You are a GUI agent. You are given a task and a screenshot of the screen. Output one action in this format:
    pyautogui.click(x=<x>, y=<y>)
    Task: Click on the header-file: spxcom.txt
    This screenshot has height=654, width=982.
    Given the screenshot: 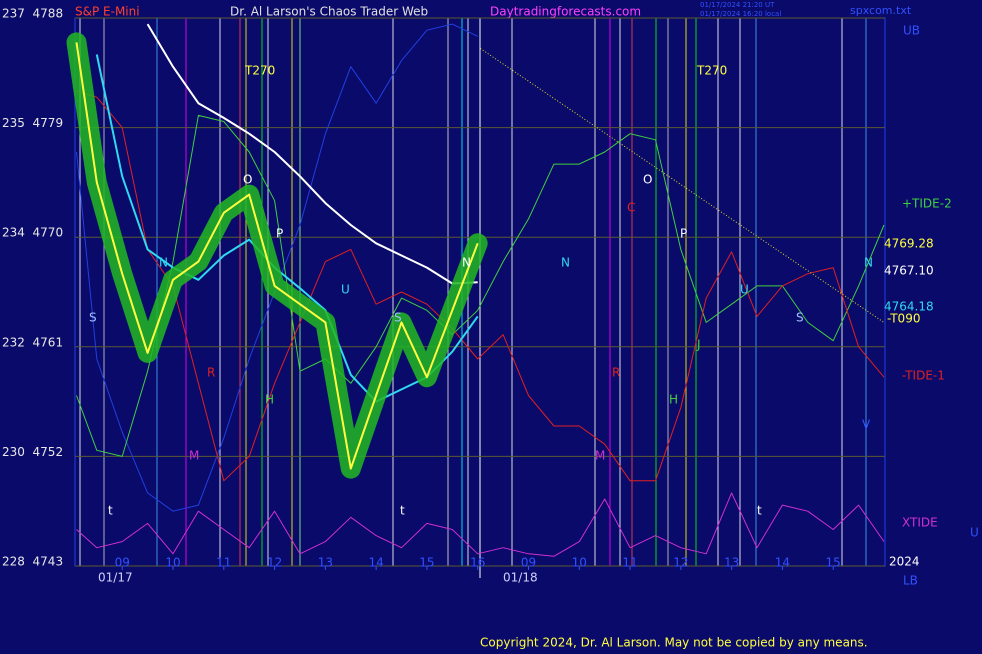 What is the action you would take?
    pyautogui.click(x=881, y=10)
    